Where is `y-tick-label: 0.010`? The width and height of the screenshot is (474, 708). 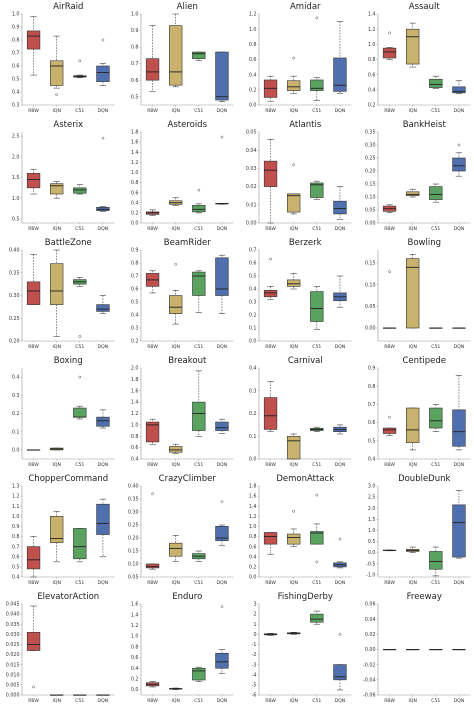
y-tick-label: 0.010 is located at coordinates (13, 675).